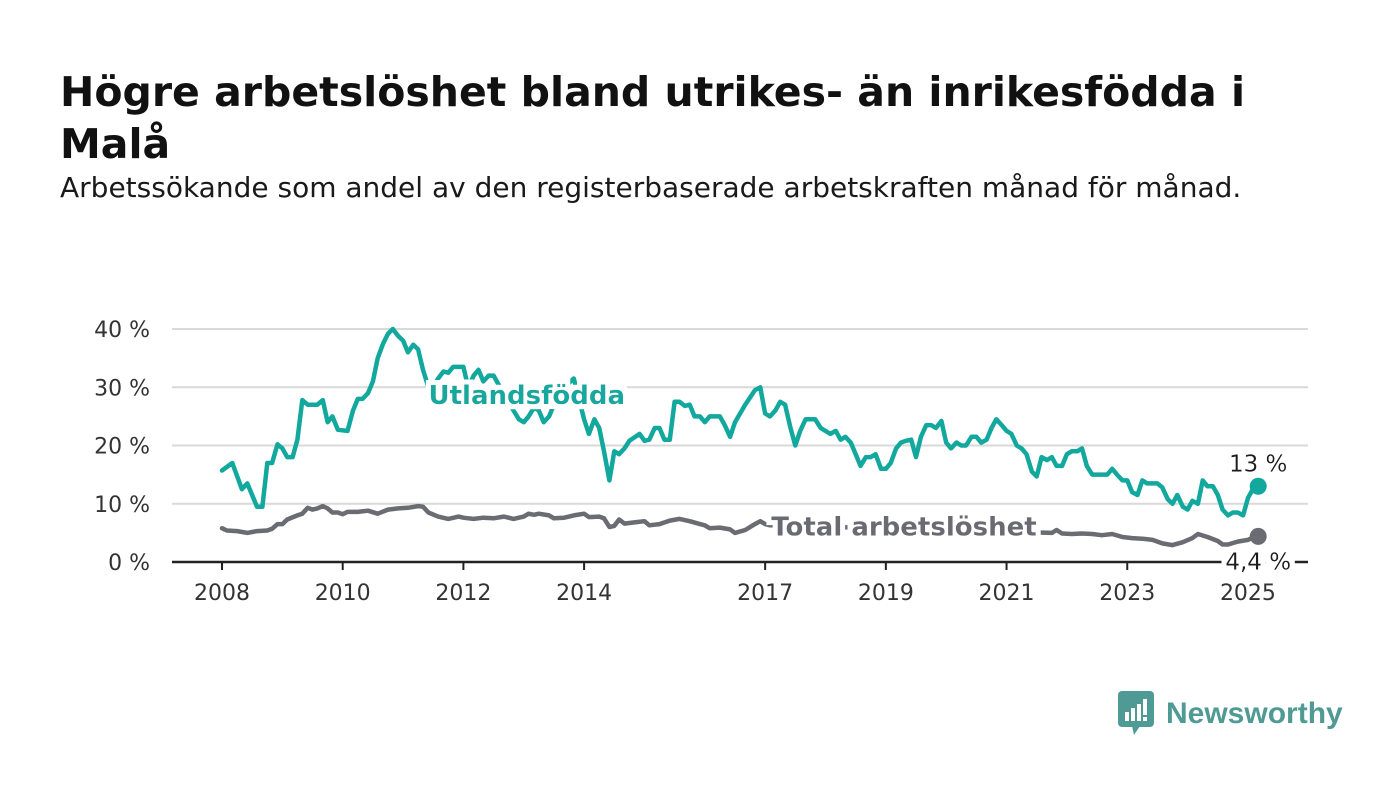 The height and width of the screenshot is (794, 1400). What do you see at coordinates (1258, 464) in the screenshot?
I see `end-value-label-1: 13 %` at bounding box center [1258, 464].